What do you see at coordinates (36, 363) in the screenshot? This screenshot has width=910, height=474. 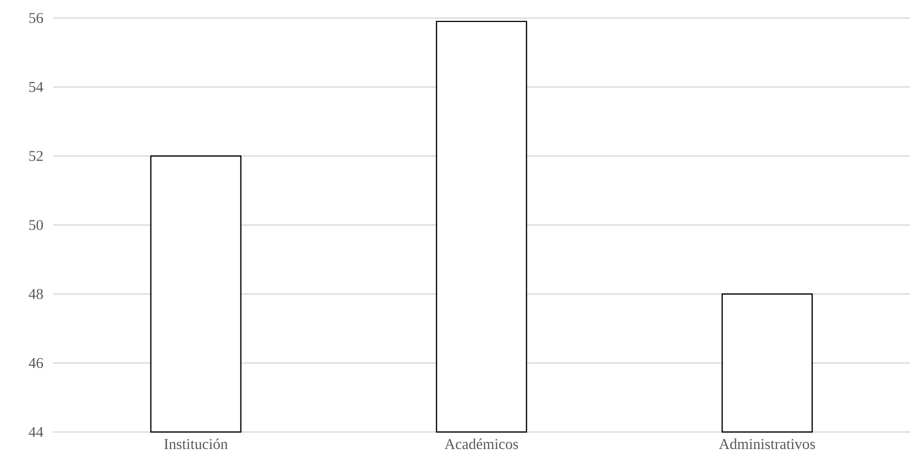 I see `y-tick-label: 46` at bounding box center [36, 363].